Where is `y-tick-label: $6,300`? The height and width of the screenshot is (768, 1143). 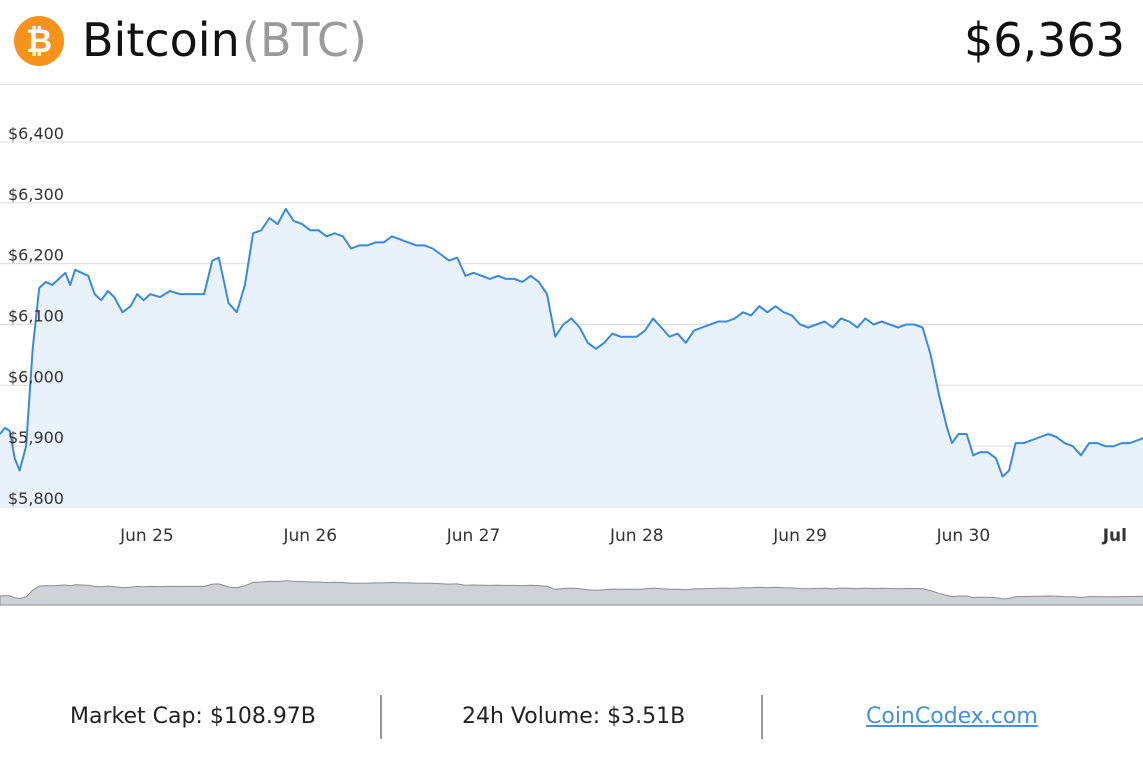
y-tick-label: $6,300 is located at coordinates (36, 194).